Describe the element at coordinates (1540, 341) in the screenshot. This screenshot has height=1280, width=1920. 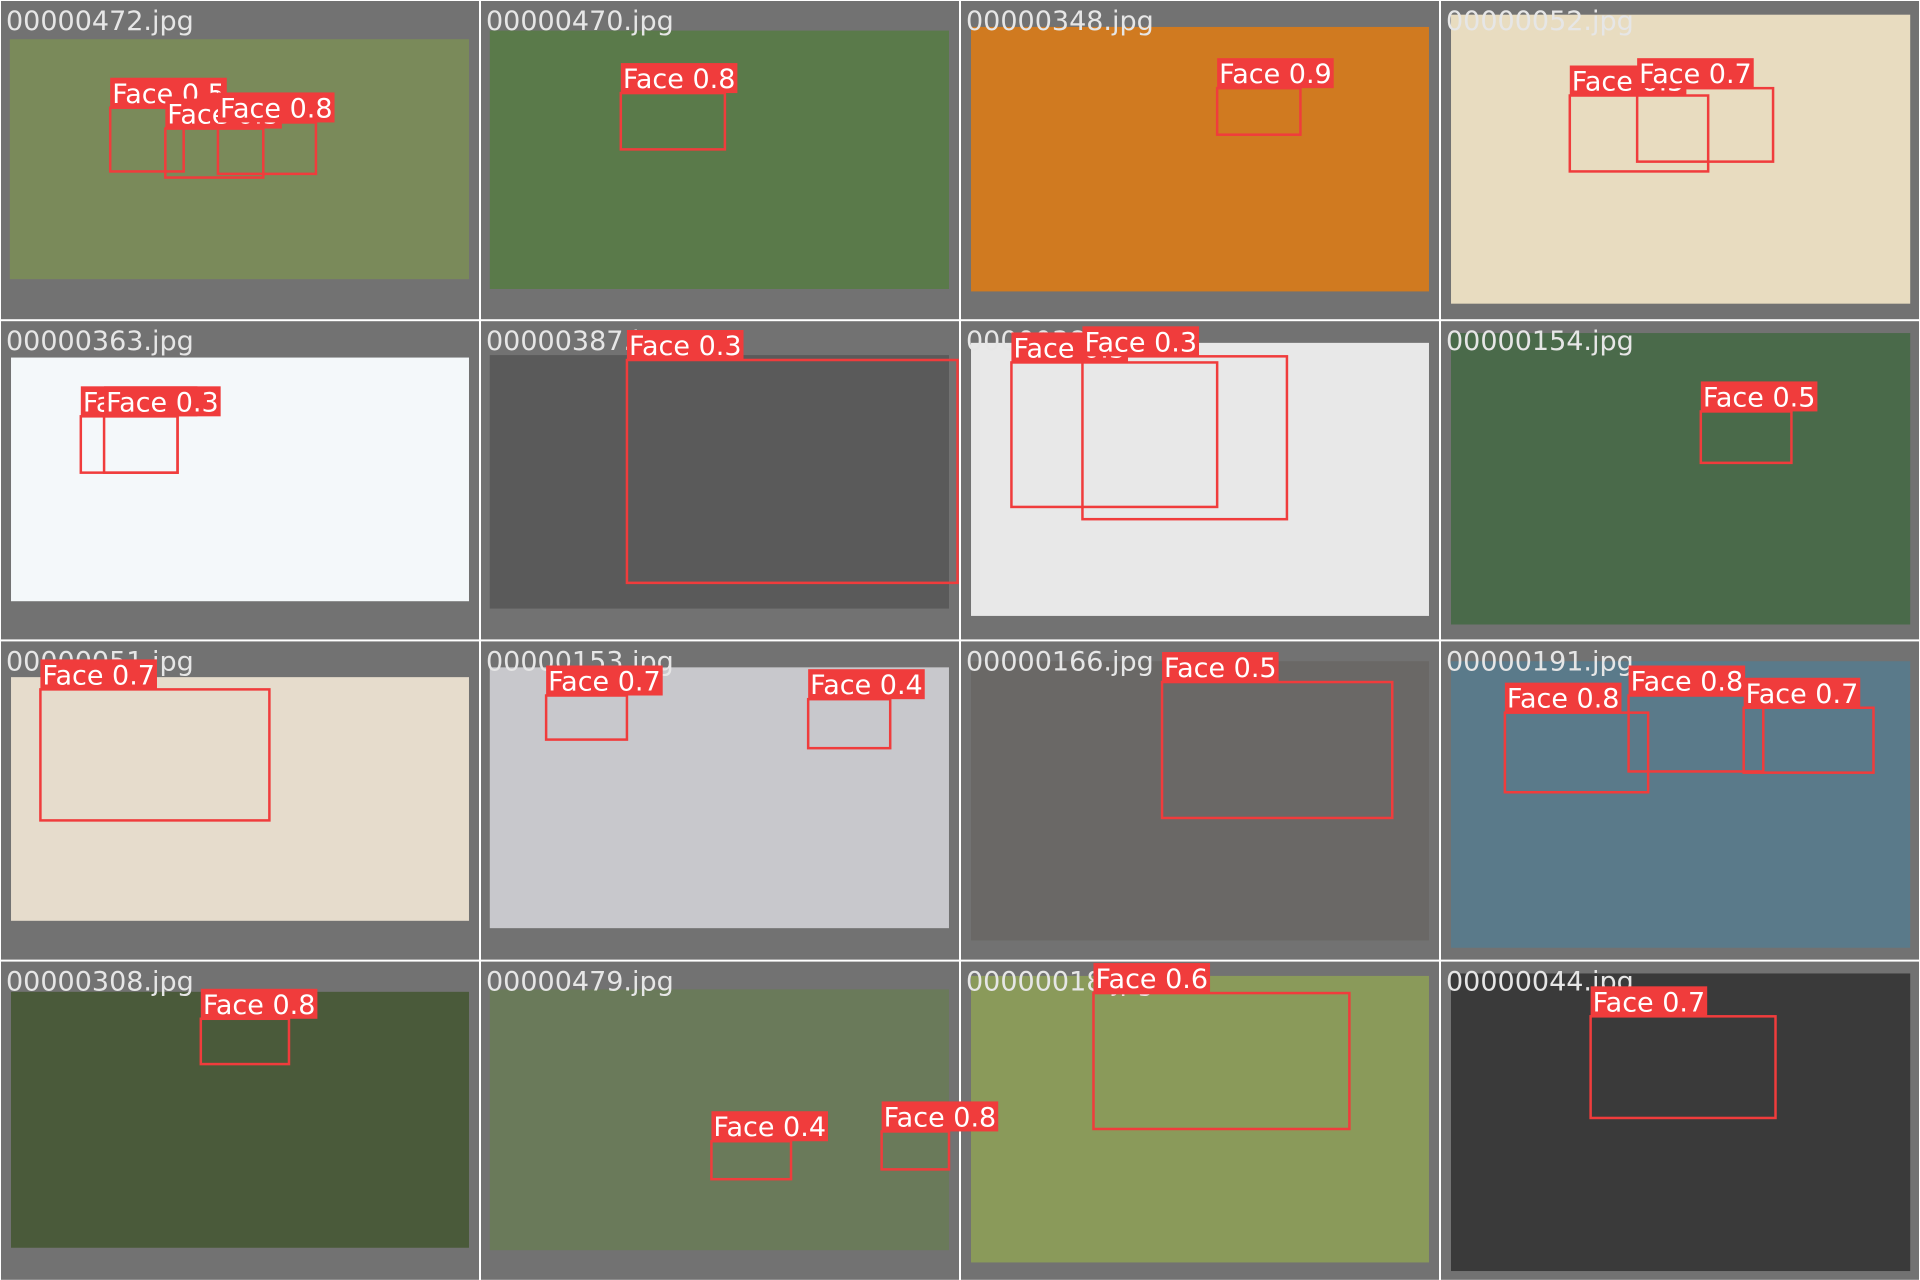
I see `filename: 00000154.jpg` at that location.